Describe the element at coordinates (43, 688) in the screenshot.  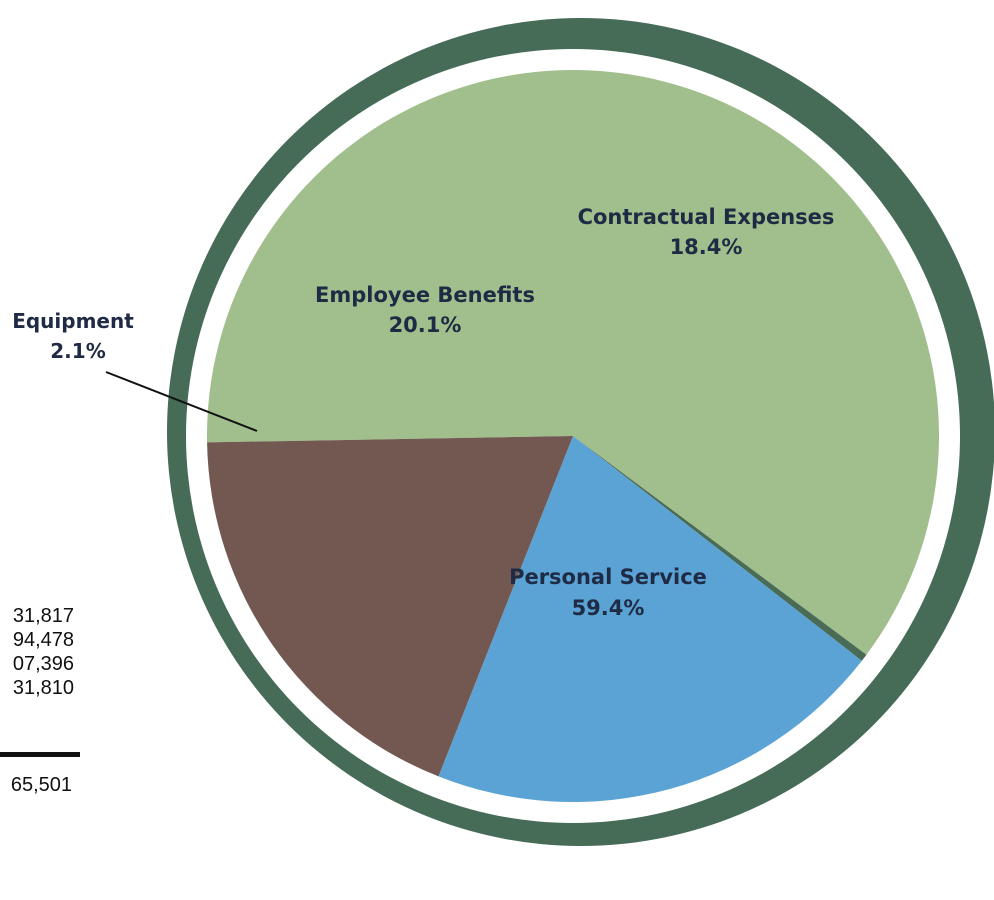
I see `amount-row-4: 31,810` at that location.